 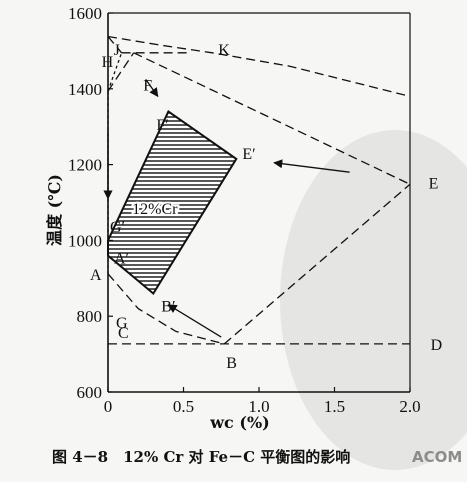 What do you see at coordinates (168, 306) in the screenshot?
I see `point-label: B′` at bounding box center [168, 306].